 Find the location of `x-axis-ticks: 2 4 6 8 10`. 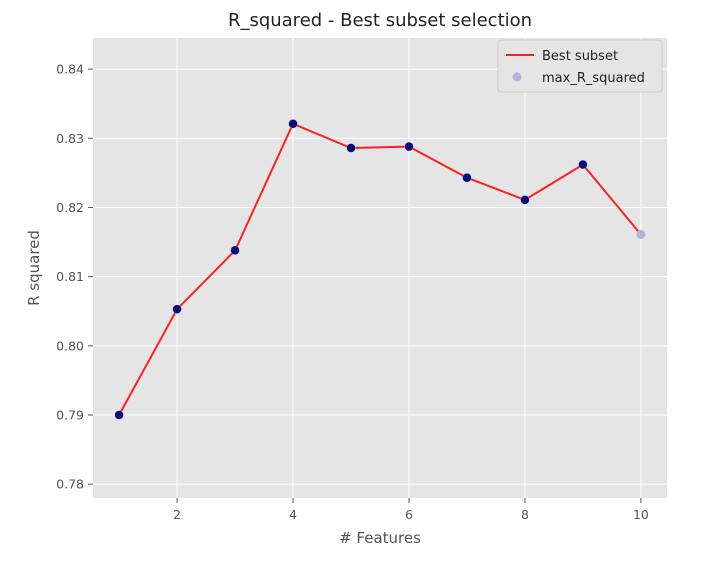

x-axis-ticks: 2 4 6 8 10 is located at coordinates (411, 510).